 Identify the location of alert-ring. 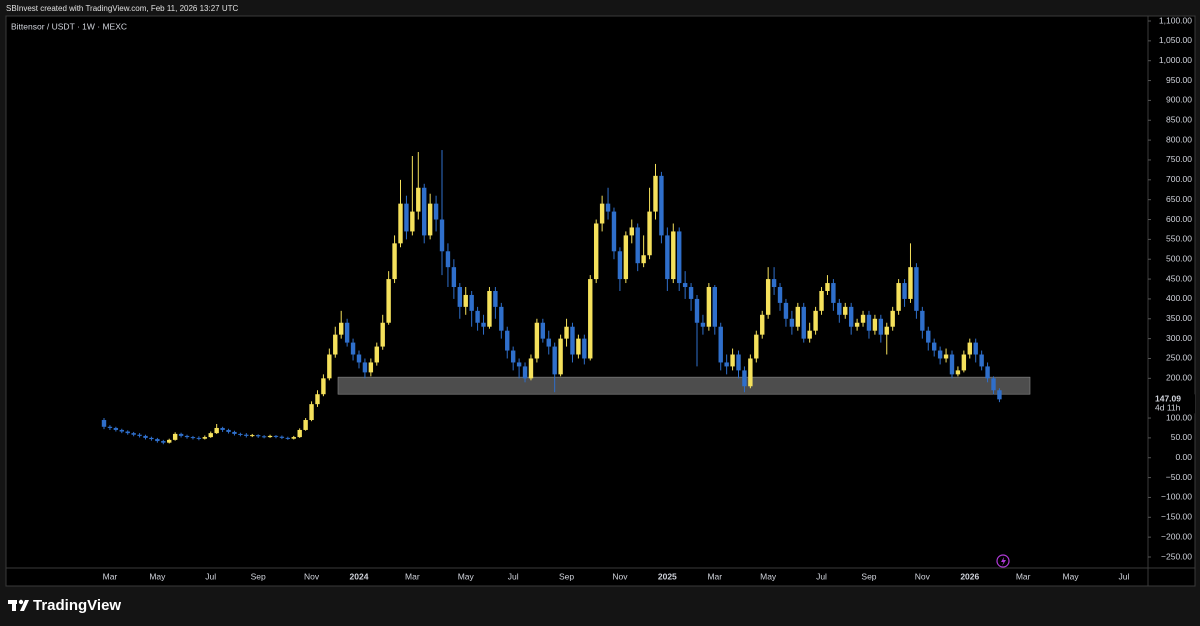
(1003, 561).